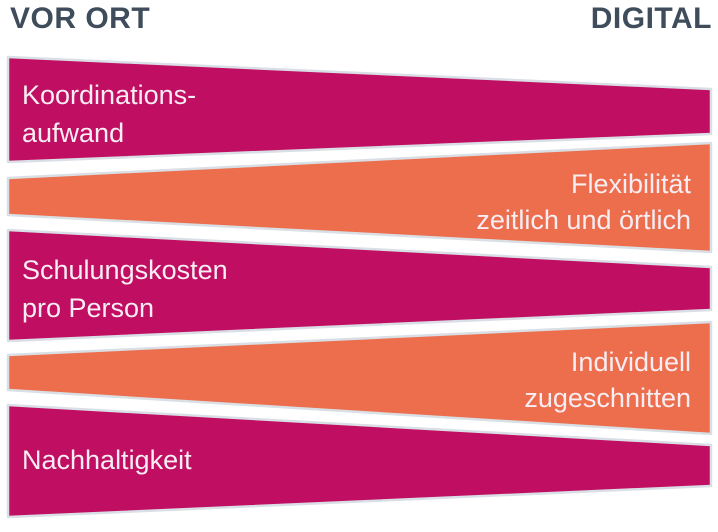 This screenshot has width=718, height=532. Describe the element at coordinates (109, 114) in the screenshot. I see `band-label-koordinationsaufwand: Koordinations- aufwand` at that location.